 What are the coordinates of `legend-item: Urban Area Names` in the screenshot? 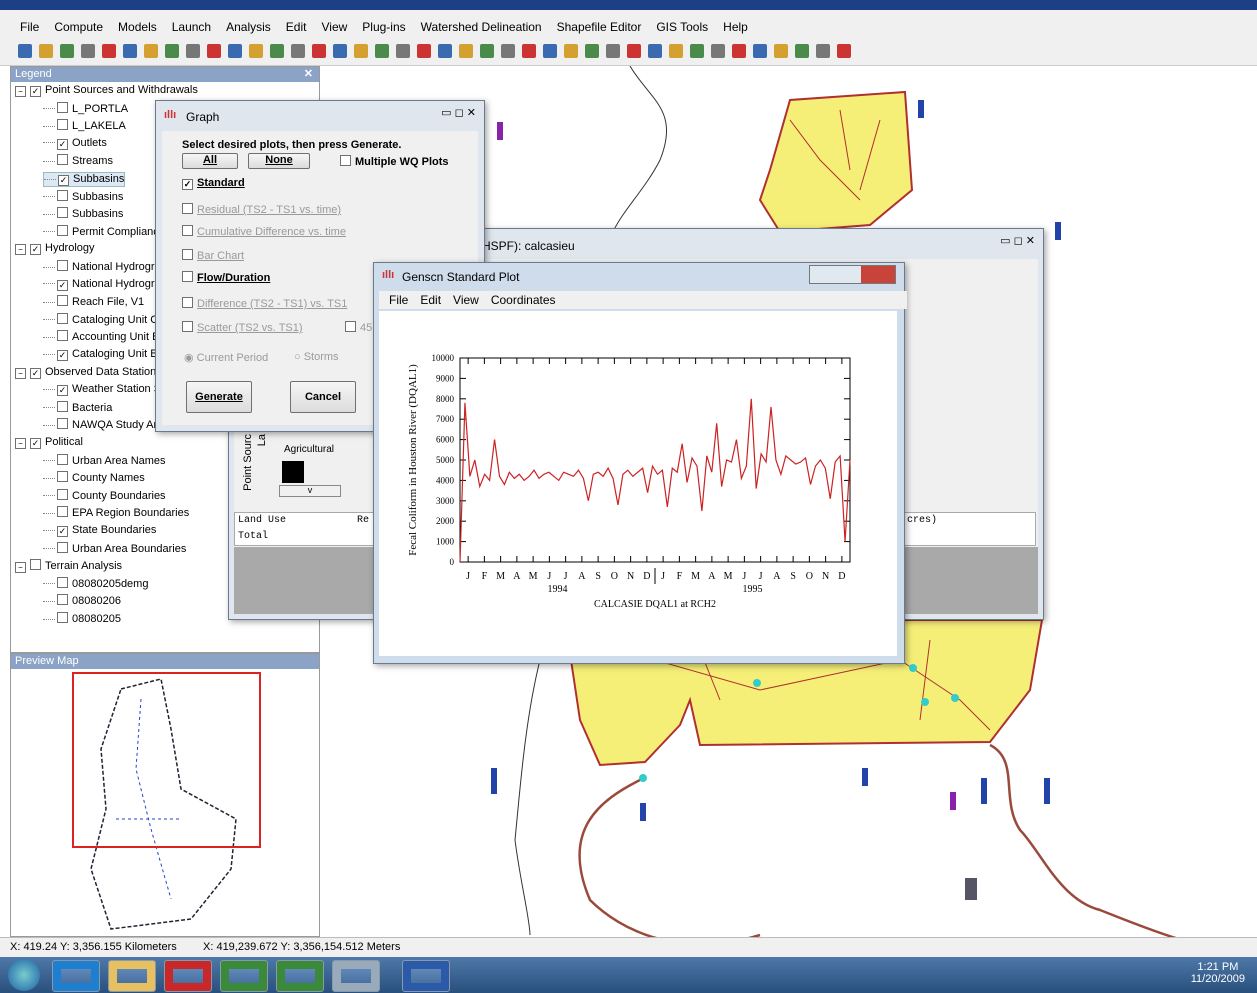 It's located at (104, 460).